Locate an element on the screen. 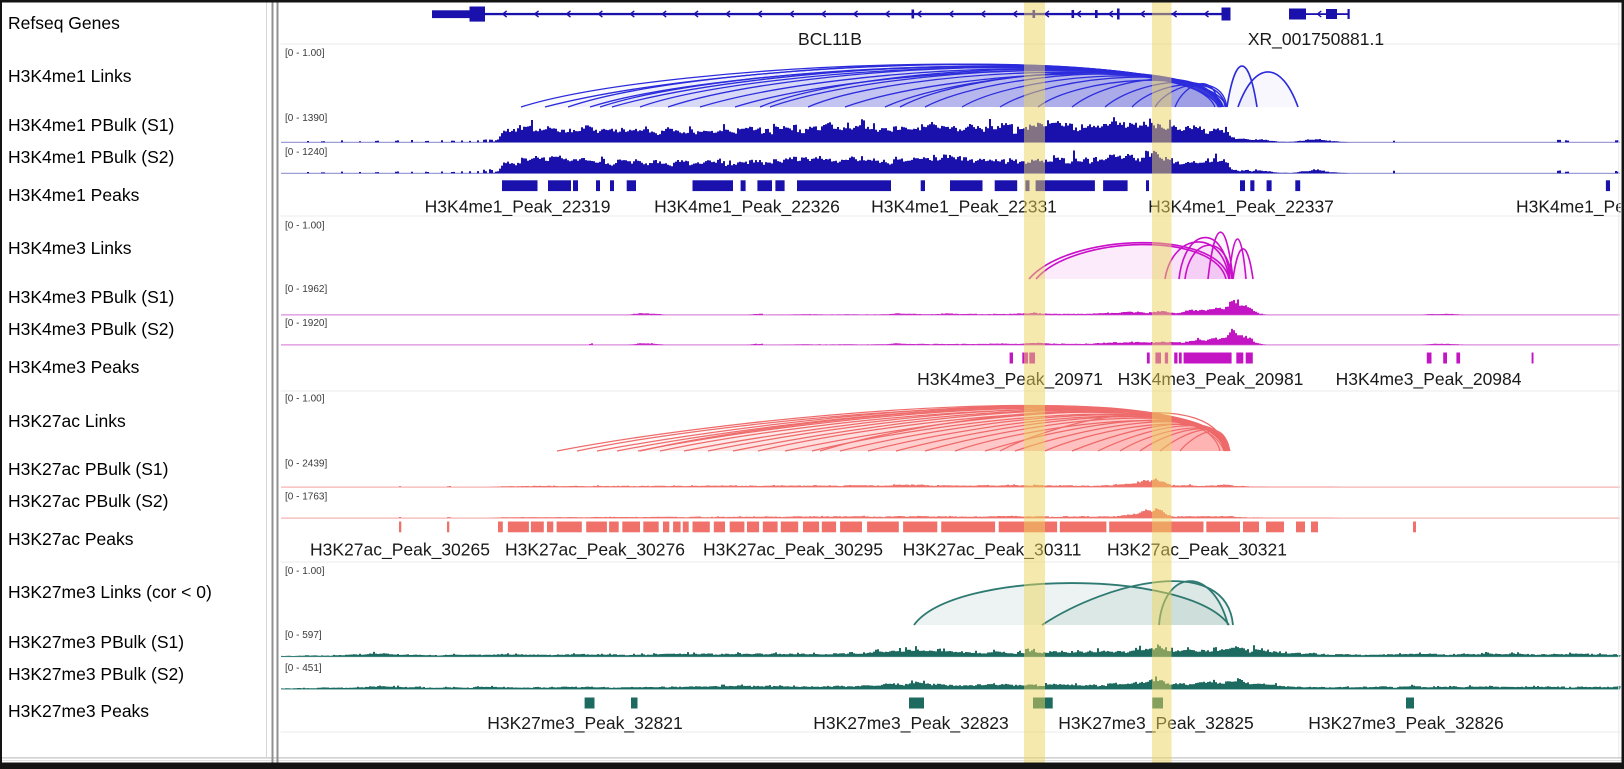  svg-text: H3K27me3 Links (cor < 0) is located at coordinates (110, 592).